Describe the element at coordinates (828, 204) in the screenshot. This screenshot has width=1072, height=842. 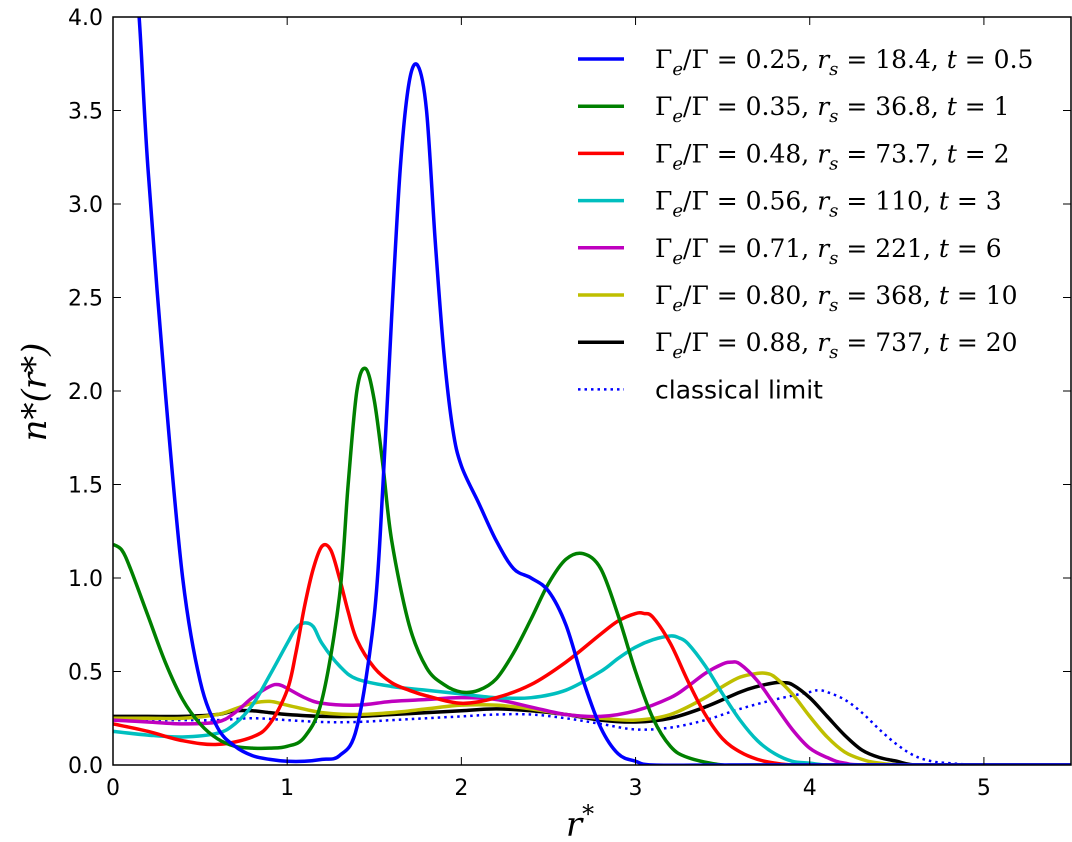
I see `legend-label: Γe/Γ = 0.56, rs = 110, t = 3` at that location.